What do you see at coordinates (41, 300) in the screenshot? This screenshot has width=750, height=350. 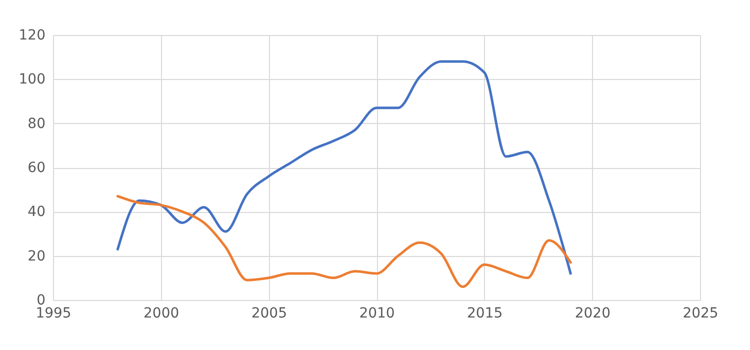 I see `y-tick-label: 0` at bounding box center [41, 300].